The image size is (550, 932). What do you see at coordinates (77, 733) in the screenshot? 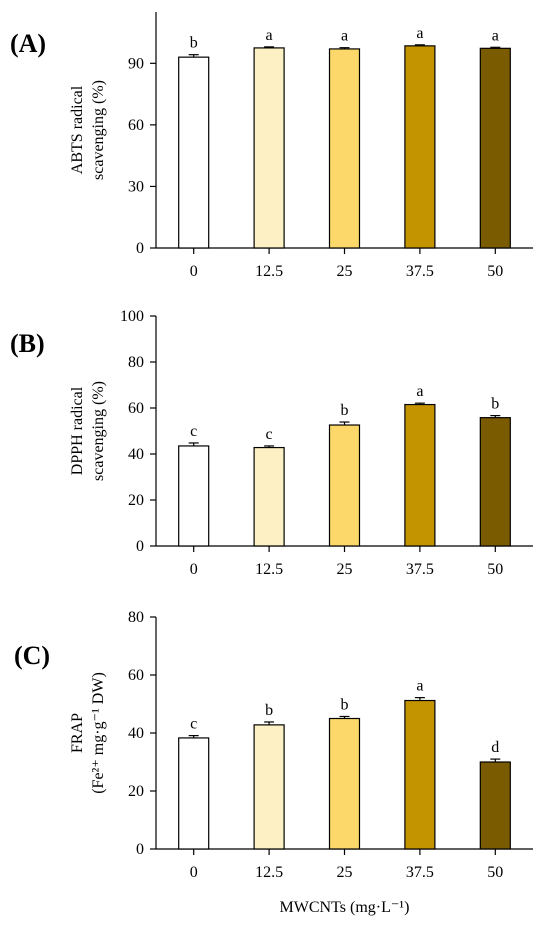
I see `y-axis-title-line: FRAP` at bounding box center [77, 733].